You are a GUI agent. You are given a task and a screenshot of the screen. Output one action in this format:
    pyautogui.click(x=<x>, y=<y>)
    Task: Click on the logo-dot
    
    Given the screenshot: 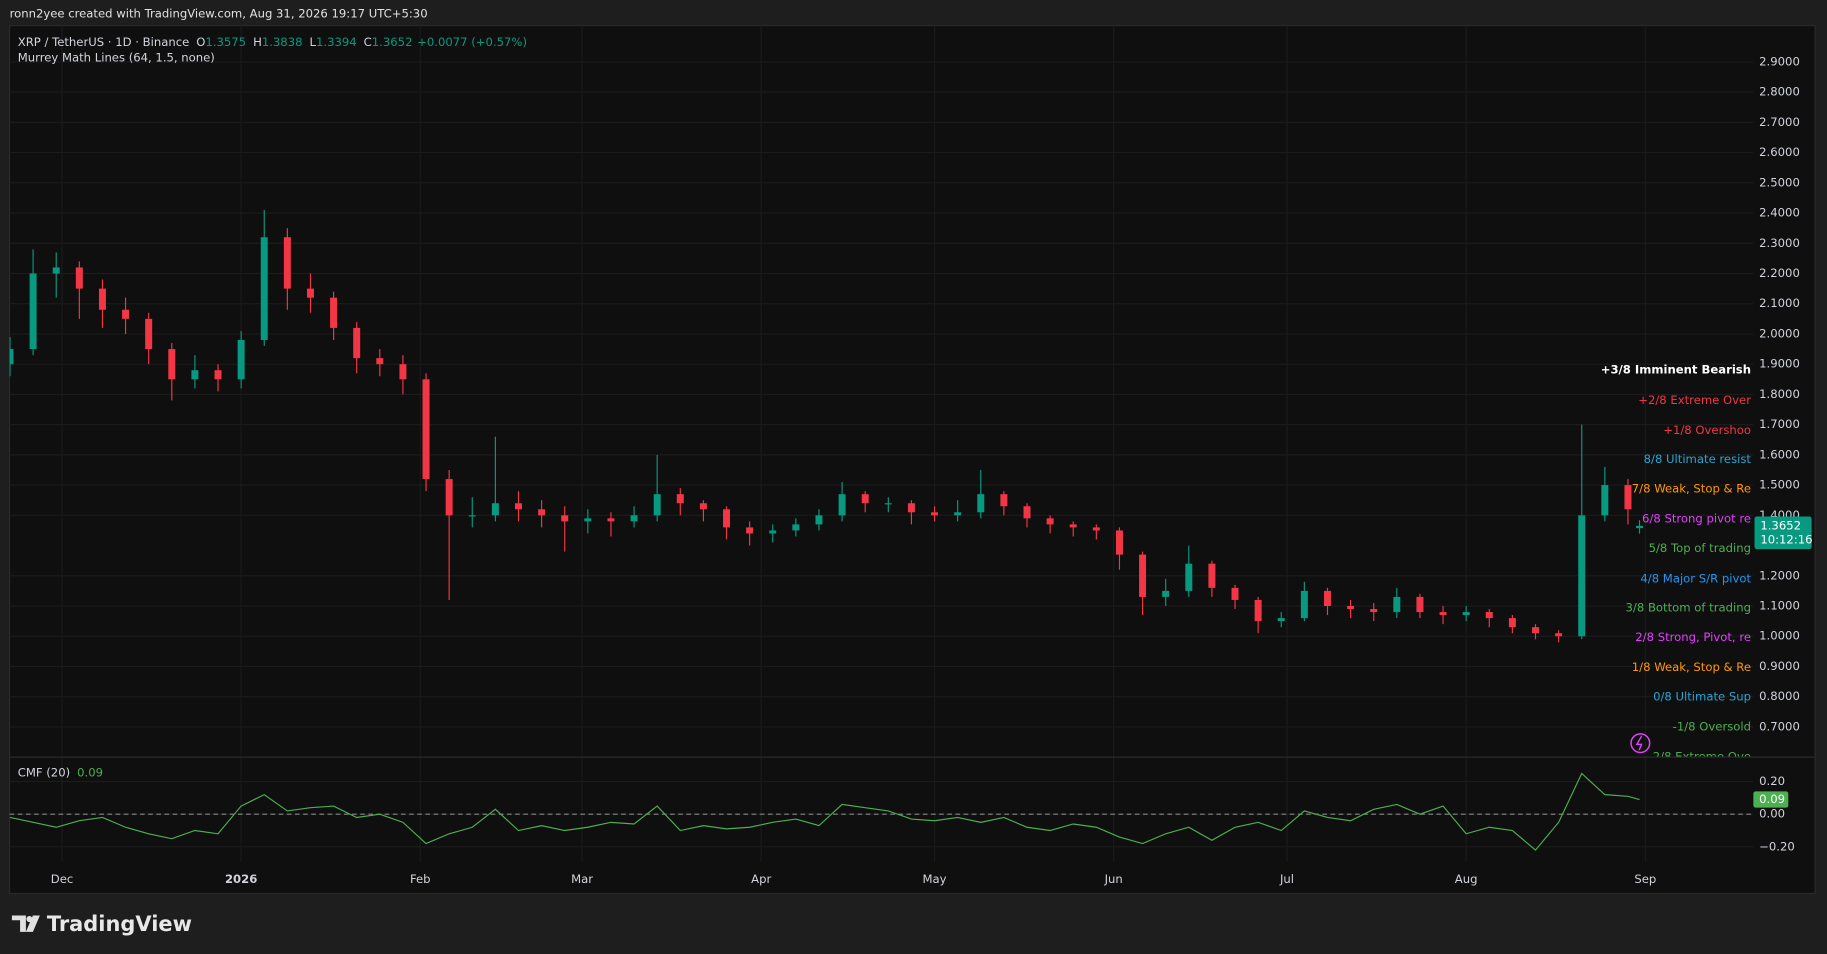 What is the action you would take?
    pyautogui.click(x=29, y=919)
    